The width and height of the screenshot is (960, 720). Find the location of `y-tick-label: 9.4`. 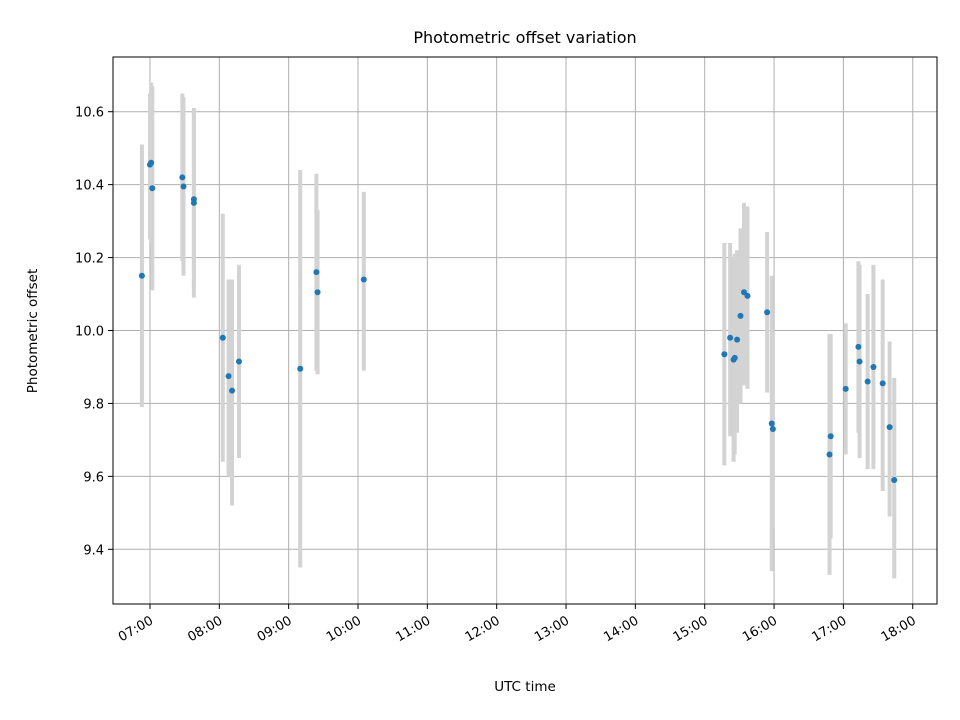

y-tick-label: 9.4 is located at coordinates (93, 550).